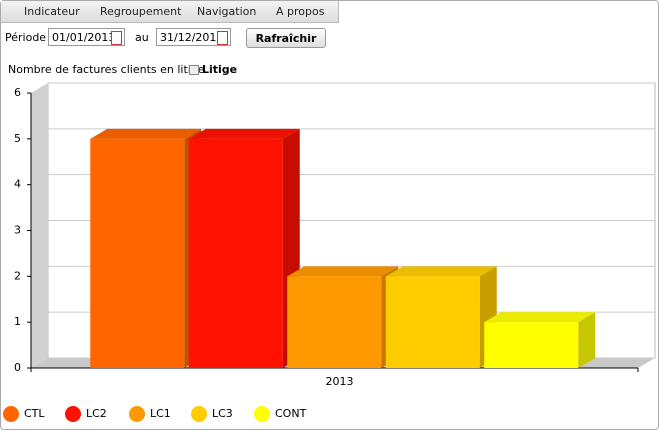 Image resolution: width=659 pixels, height=430 pixels. What do you see at coordinates (17, 184) in the screenshot?
I see `y-tick-label: 4` at bounding box center [17, 184].